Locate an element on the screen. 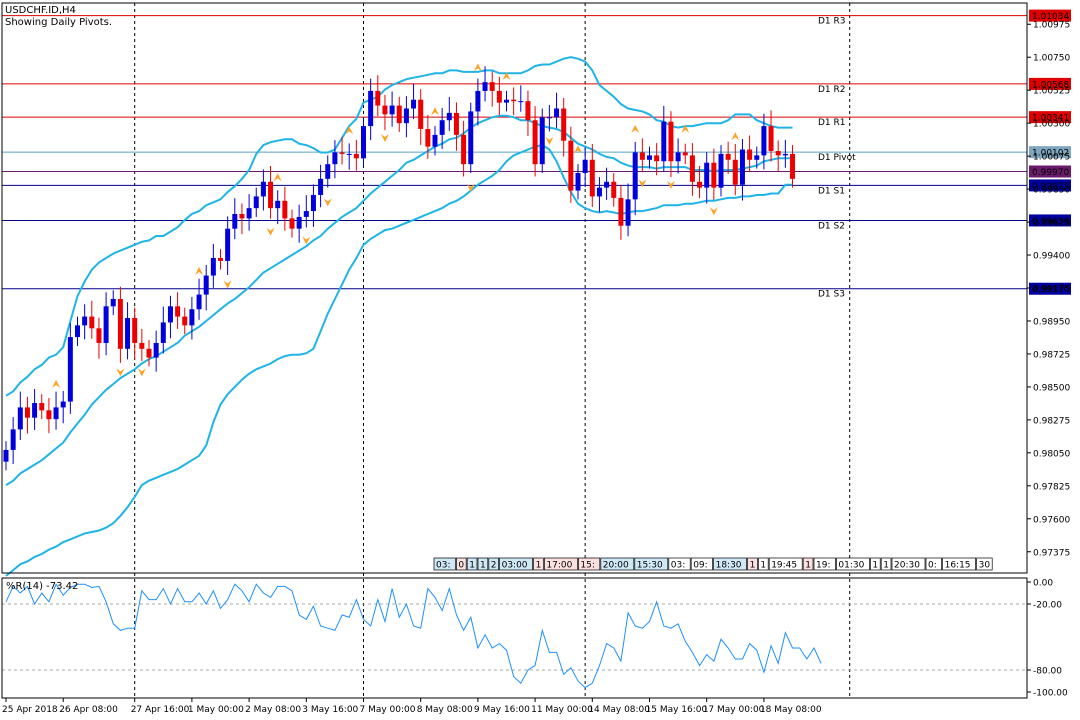 This screenshot has height=720, width=1080. time-tag-label: 09: is located at coordinates (700, 566).